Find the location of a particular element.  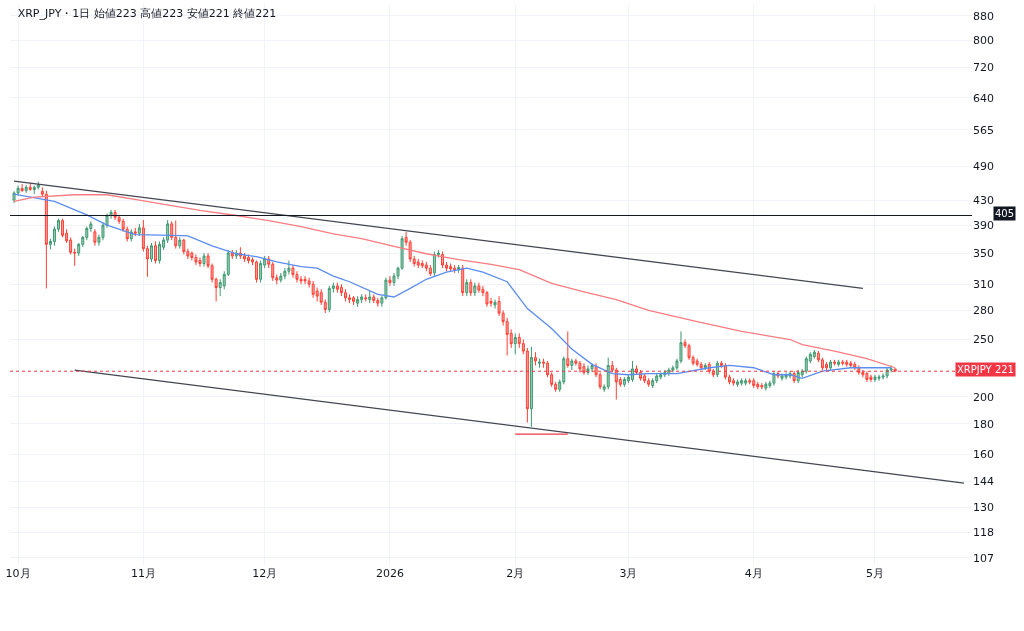

y-tick-label: 200 is located at coordinates (983, 397).